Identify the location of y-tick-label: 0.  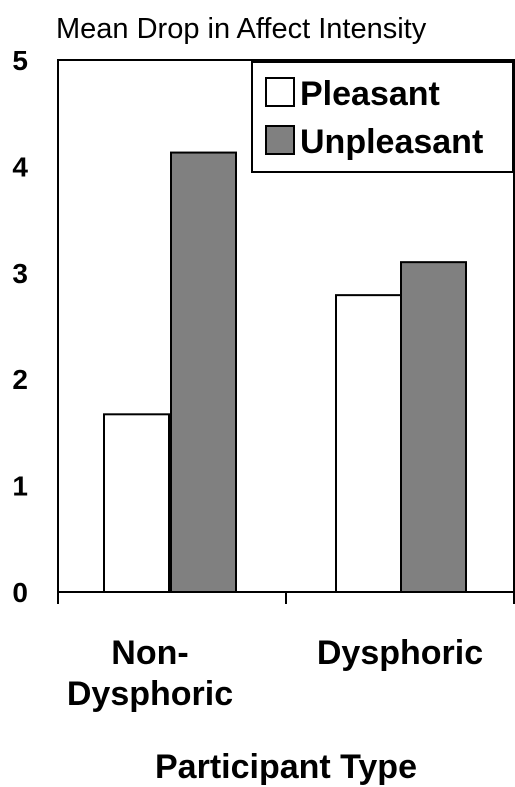
(20, 592).